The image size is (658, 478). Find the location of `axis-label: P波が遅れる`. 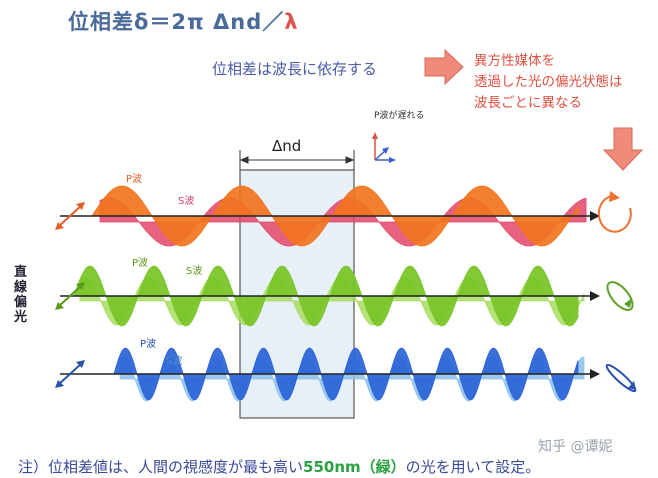

axis-label: P波が遅れる is located at coordinates (399, 116).